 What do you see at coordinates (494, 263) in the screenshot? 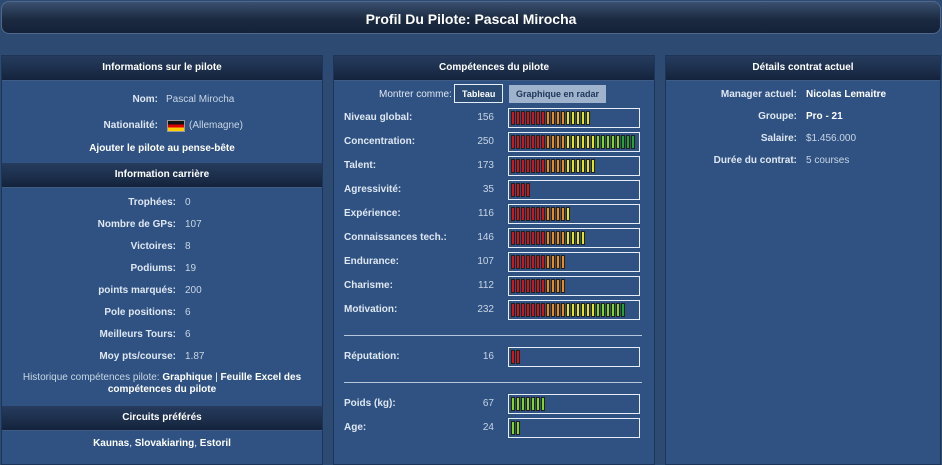
I see `skill-row: Endurance: 107` at bounding box center [494, 263].